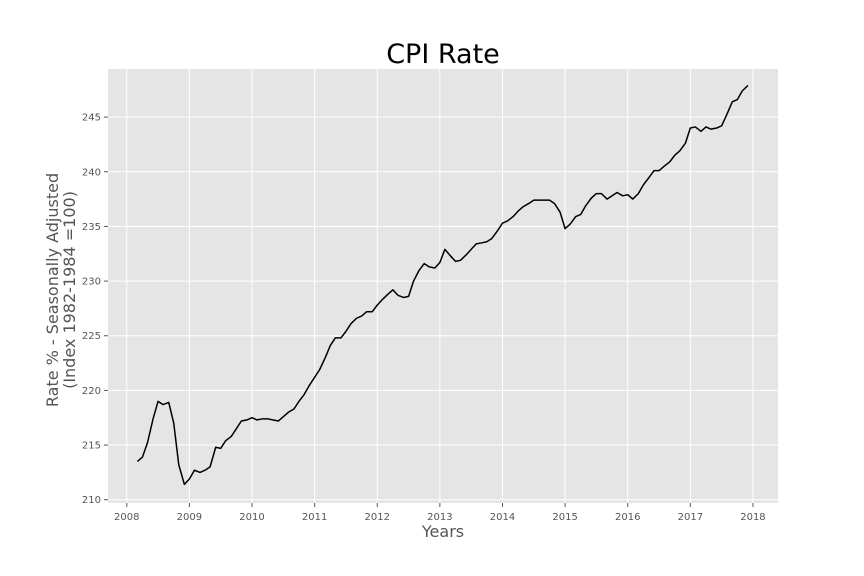 This screenshot has height=576, width=864. What do you see at coordinates (91, 282) in the screenshot?
I see `y-tick-label: 230` at bounding box center [91, 282].